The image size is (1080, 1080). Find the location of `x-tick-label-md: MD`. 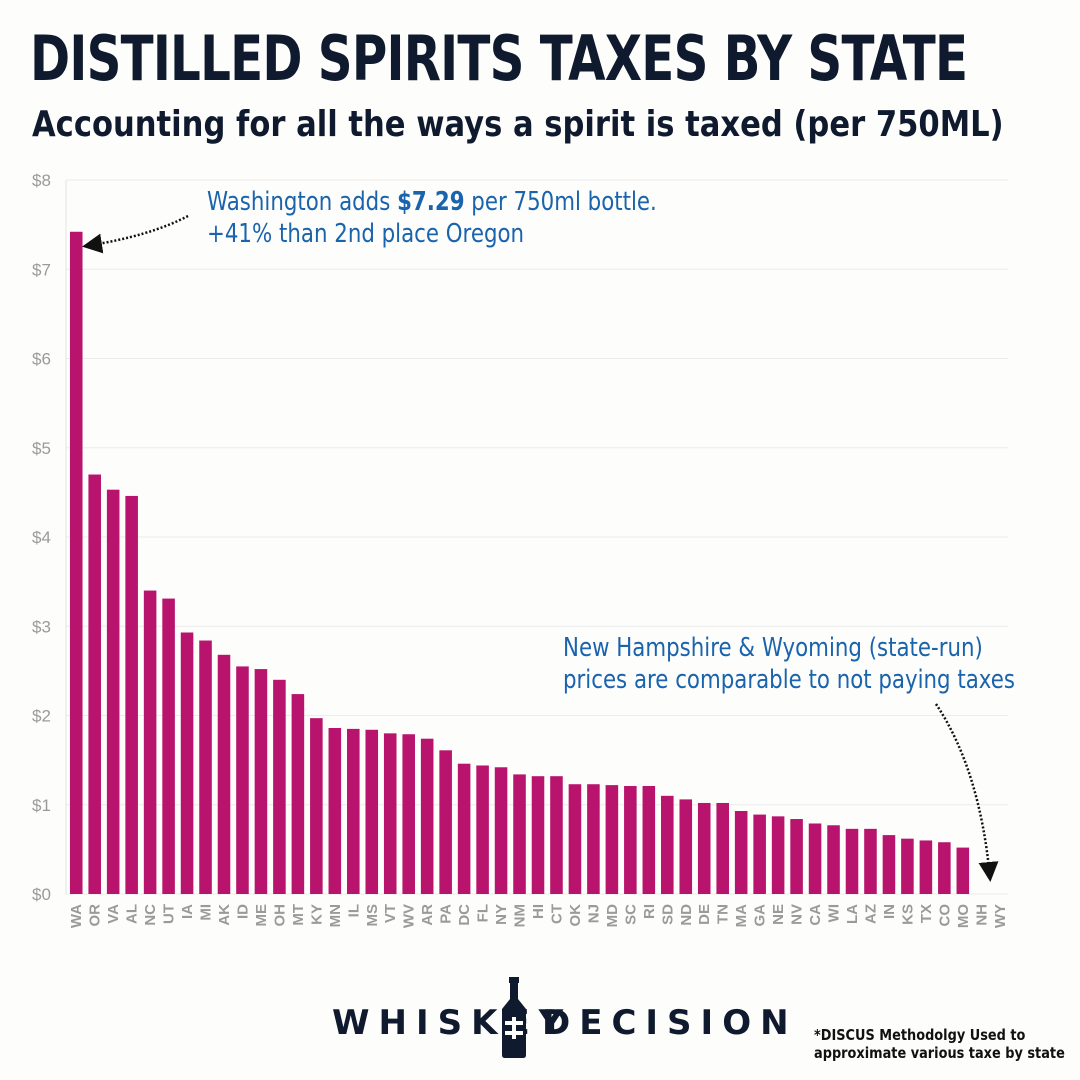

x-tick-label-md: MD is located at coordinates (612, 915).